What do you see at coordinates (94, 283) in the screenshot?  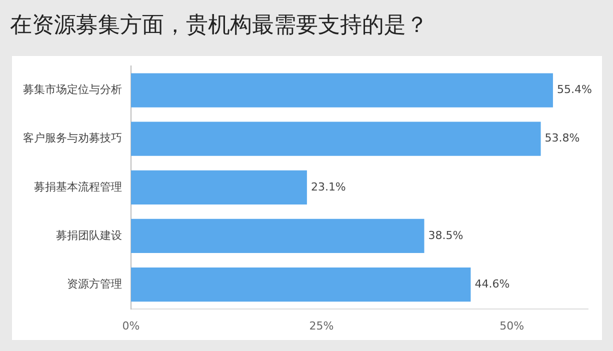 I see `y-tick-label: 资源方管理` at bounding box center [94, 283].